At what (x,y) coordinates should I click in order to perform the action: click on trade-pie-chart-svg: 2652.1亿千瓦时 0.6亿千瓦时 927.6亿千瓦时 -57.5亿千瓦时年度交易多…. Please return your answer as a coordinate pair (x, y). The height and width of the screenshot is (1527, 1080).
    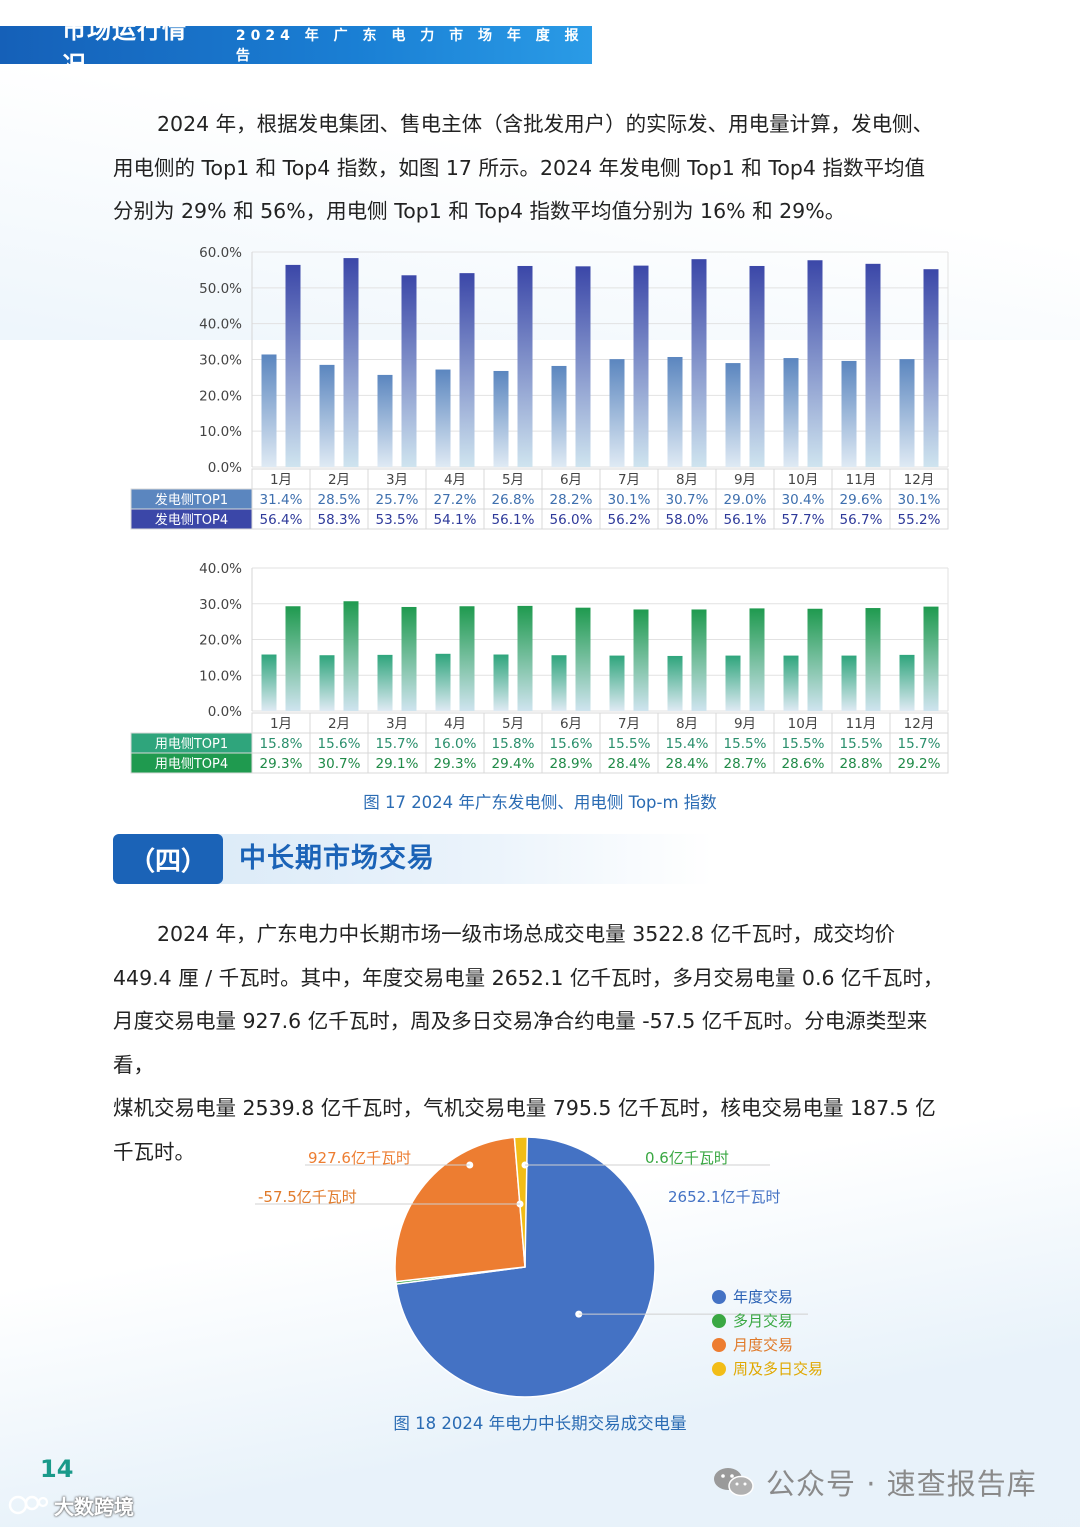
    Looking at the image, I should click on (539, 1267).